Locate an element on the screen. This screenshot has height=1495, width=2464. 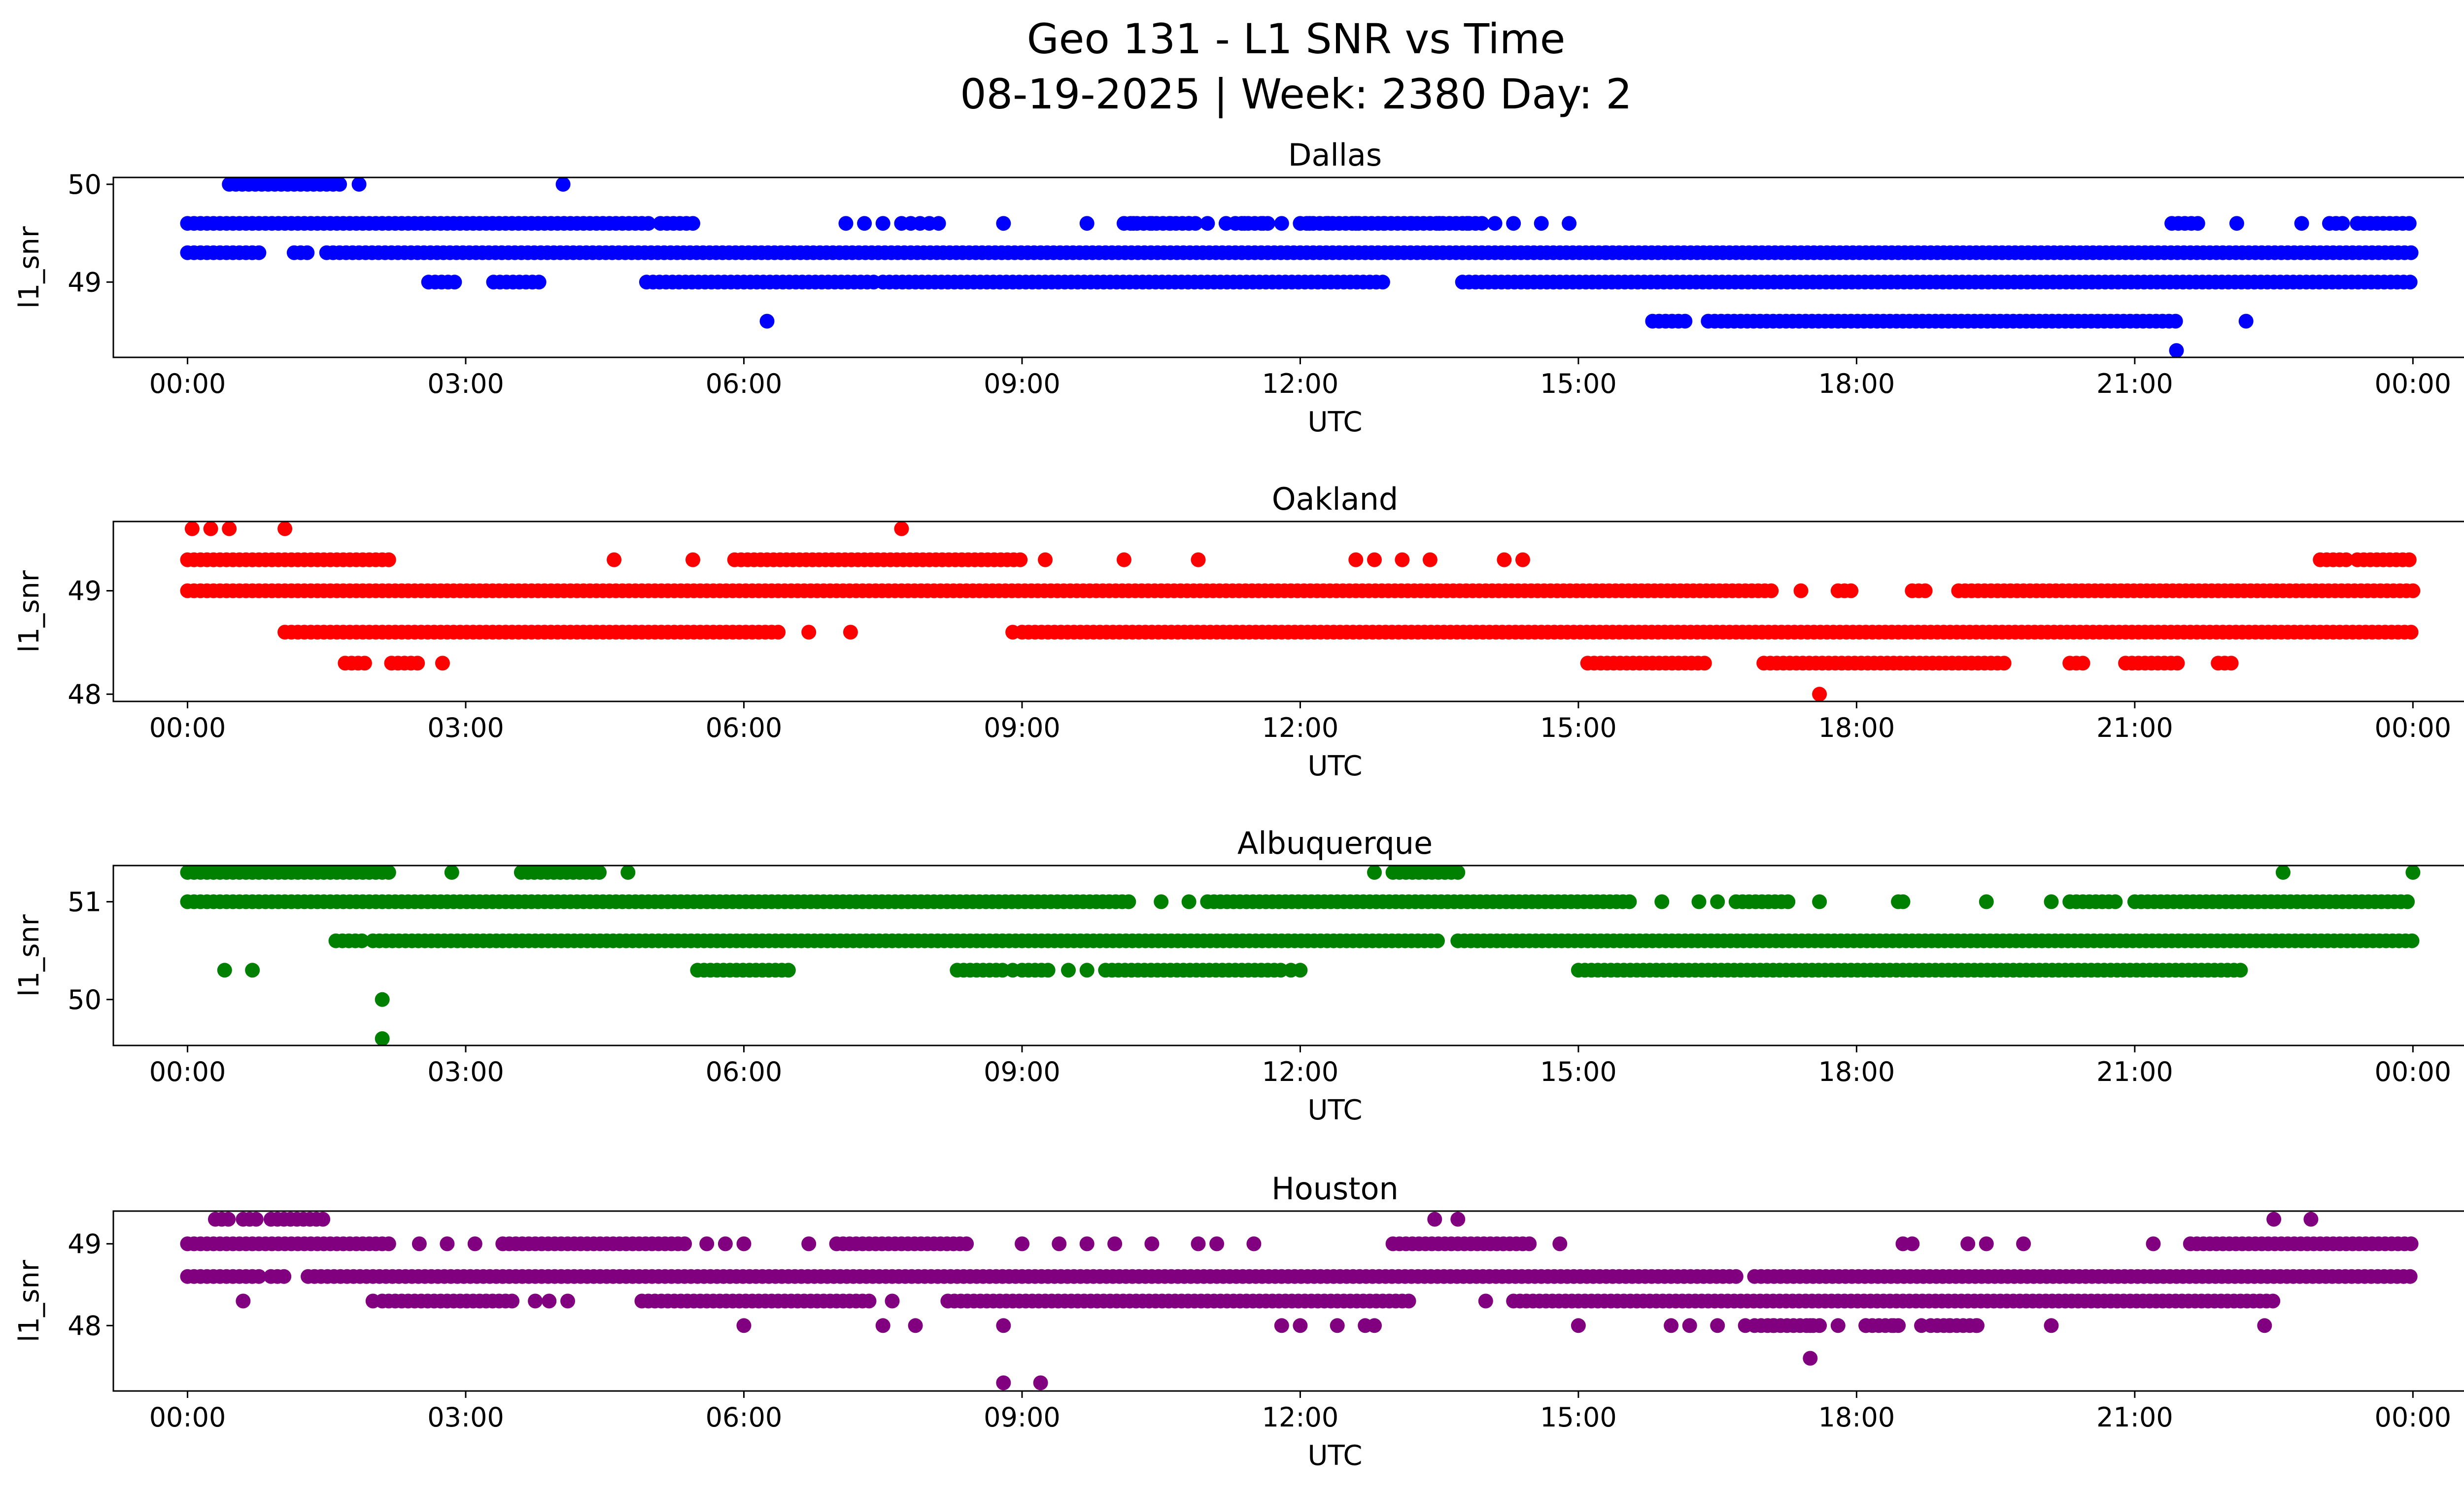
y-tick-label: 50 is located at coordinates (85, 999).